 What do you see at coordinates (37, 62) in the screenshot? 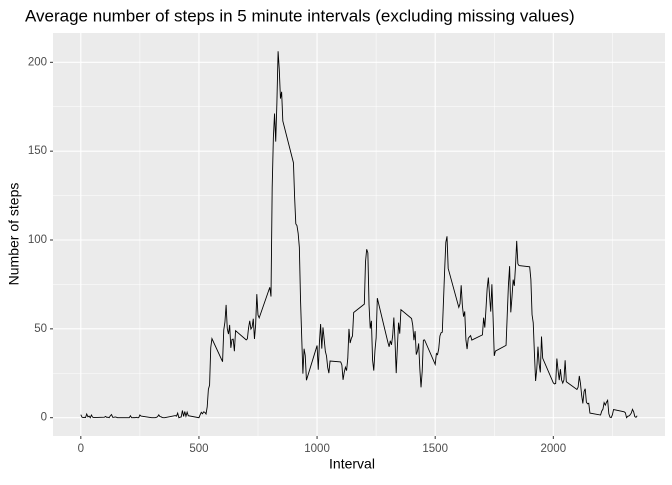
I see `y-tick-label: 200` at bounding box center [37, 62].